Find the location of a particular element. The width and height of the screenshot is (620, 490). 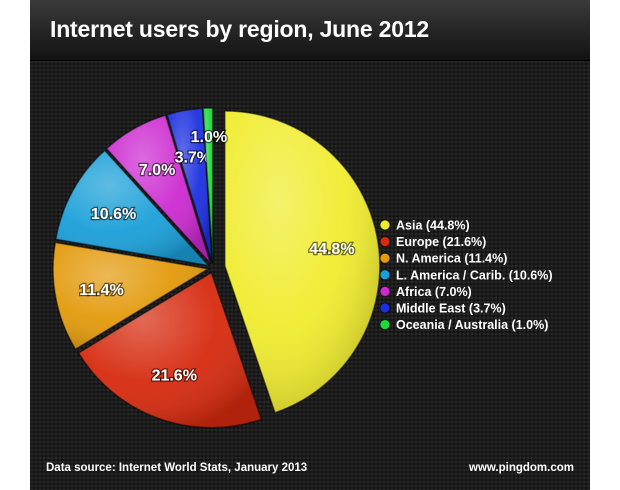

slice-data-label: 1.0% is located at coordinates (209, 137).